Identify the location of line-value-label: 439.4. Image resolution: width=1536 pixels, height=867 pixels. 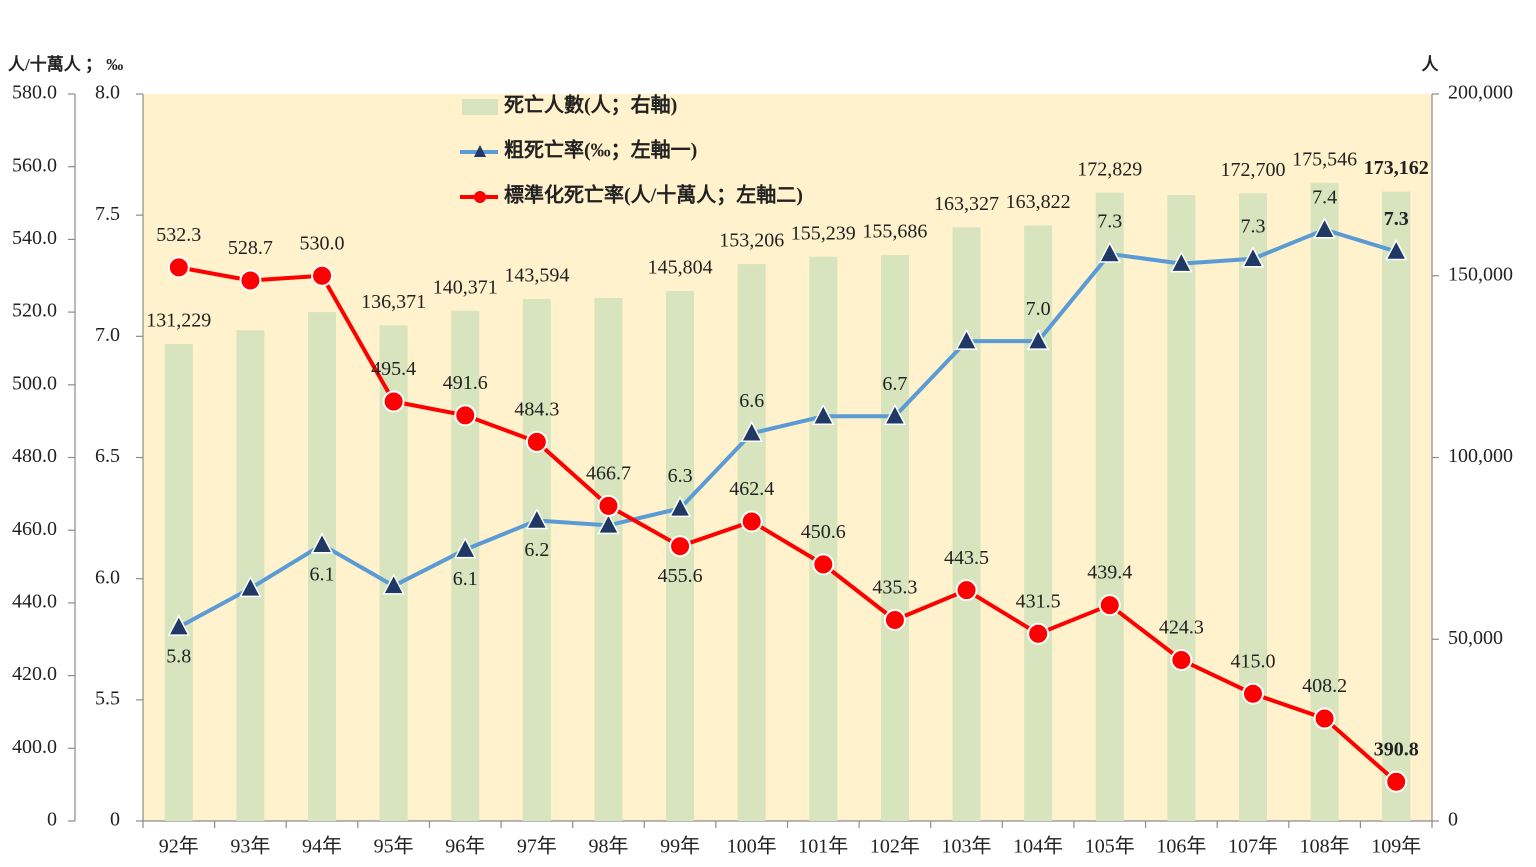
(1109, 573).